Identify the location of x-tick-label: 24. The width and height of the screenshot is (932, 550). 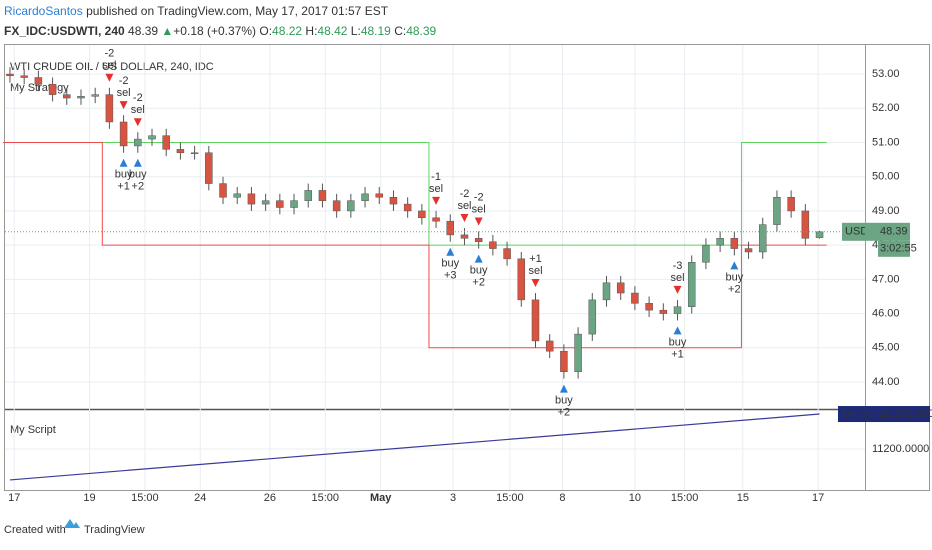
(200, 498).